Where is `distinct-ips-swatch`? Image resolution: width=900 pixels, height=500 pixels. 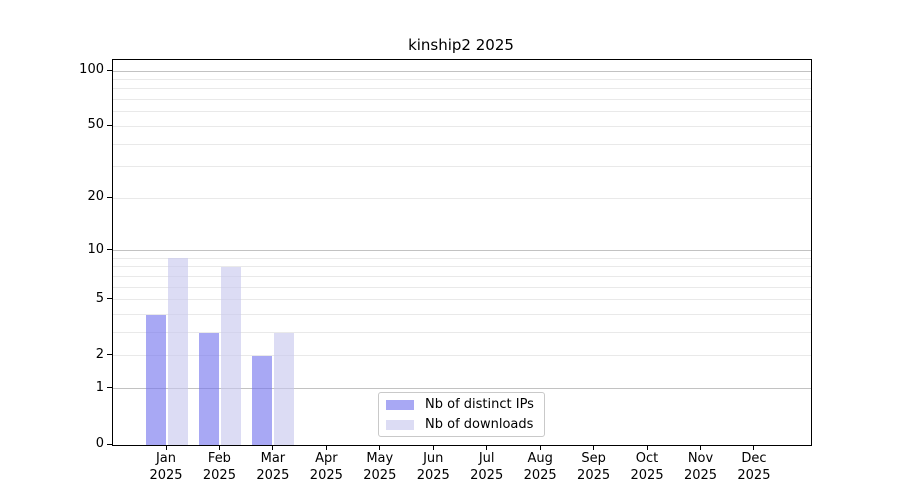
distinct-ips-swatch is located at coordinates (400, 404).